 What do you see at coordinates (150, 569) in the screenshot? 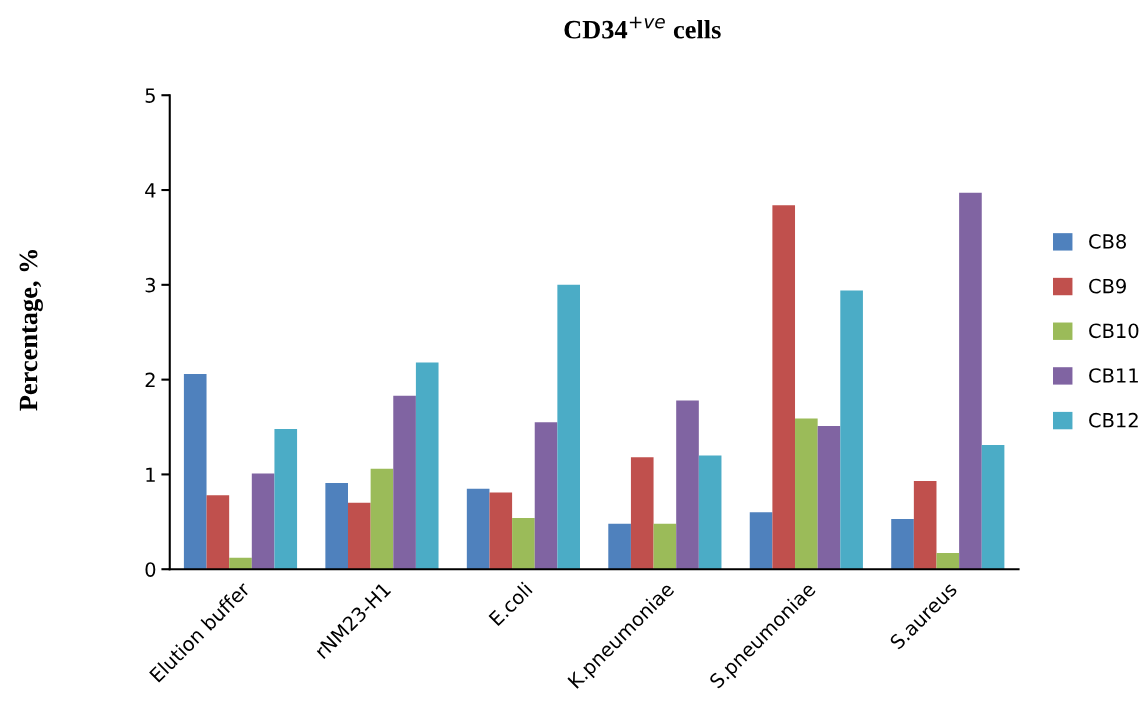
I see `y-tick-label: 0` at bounding box center [150, 569].